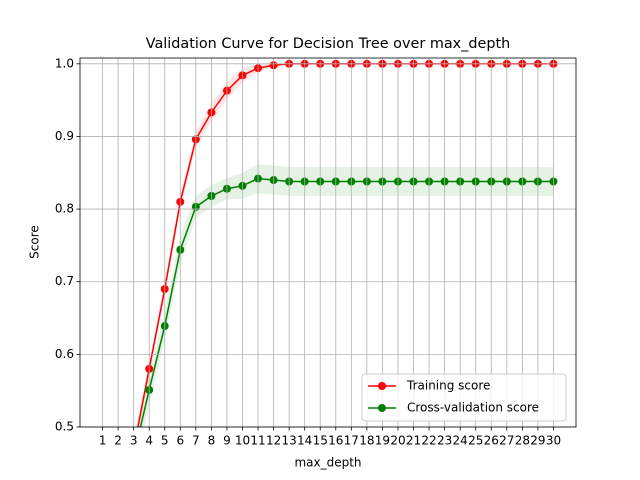 Image resolution: width=640 pixels, height=480 pixels. Describe the element at coordinates (288, 441) in the screenshot. I see `x-tick-label: 13` at that location.